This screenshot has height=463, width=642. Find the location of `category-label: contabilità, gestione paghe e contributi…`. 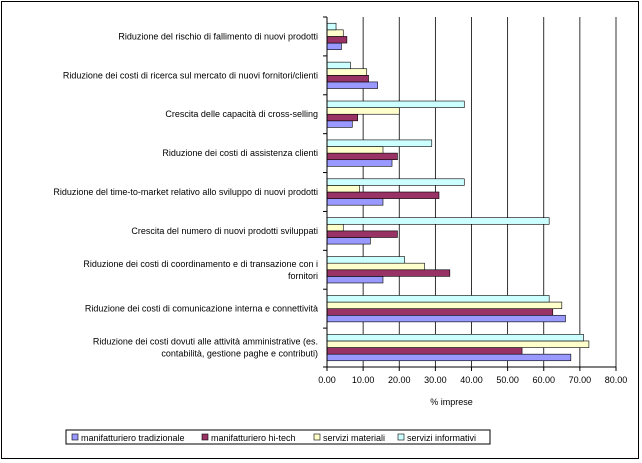

category-label: contabilità, gestione paghe e contributi… is located at coordinates (239, 354).